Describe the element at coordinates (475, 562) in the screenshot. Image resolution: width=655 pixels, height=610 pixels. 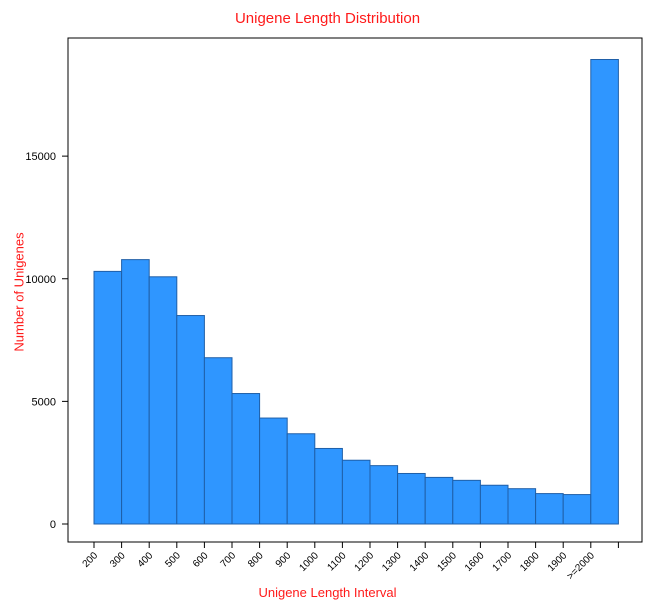
I see `x-tick-label: 1600` at that location.